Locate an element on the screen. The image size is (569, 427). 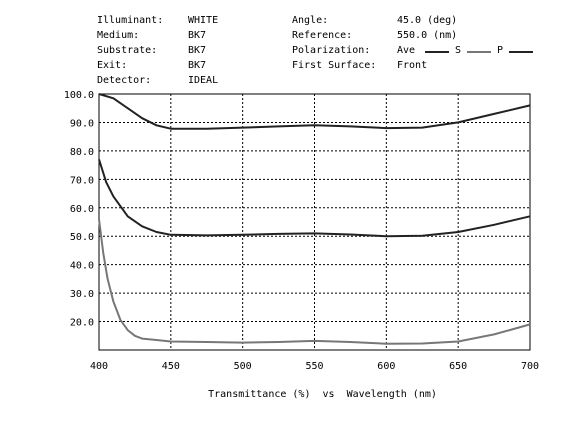
legend-ave-line is located at coordinates (437, 52).